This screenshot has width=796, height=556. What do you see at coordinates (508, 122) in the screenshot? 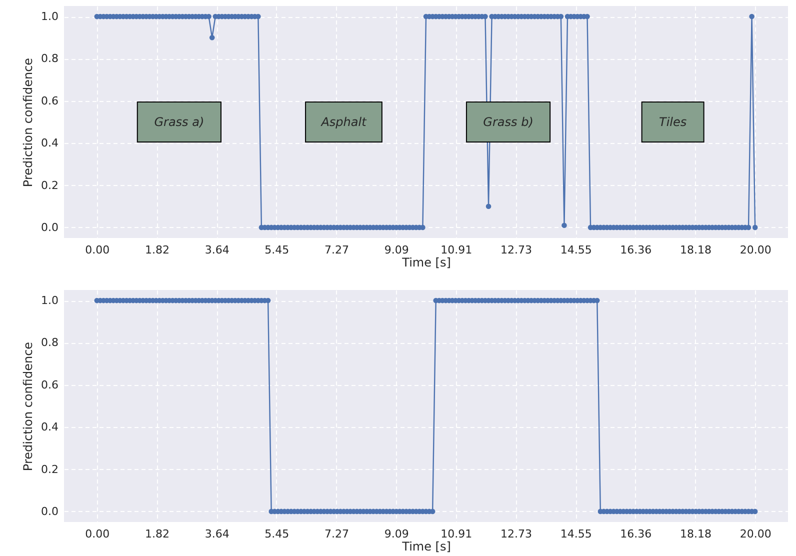
I see `annotation: Grass b)` at bounding box center [508, 122].